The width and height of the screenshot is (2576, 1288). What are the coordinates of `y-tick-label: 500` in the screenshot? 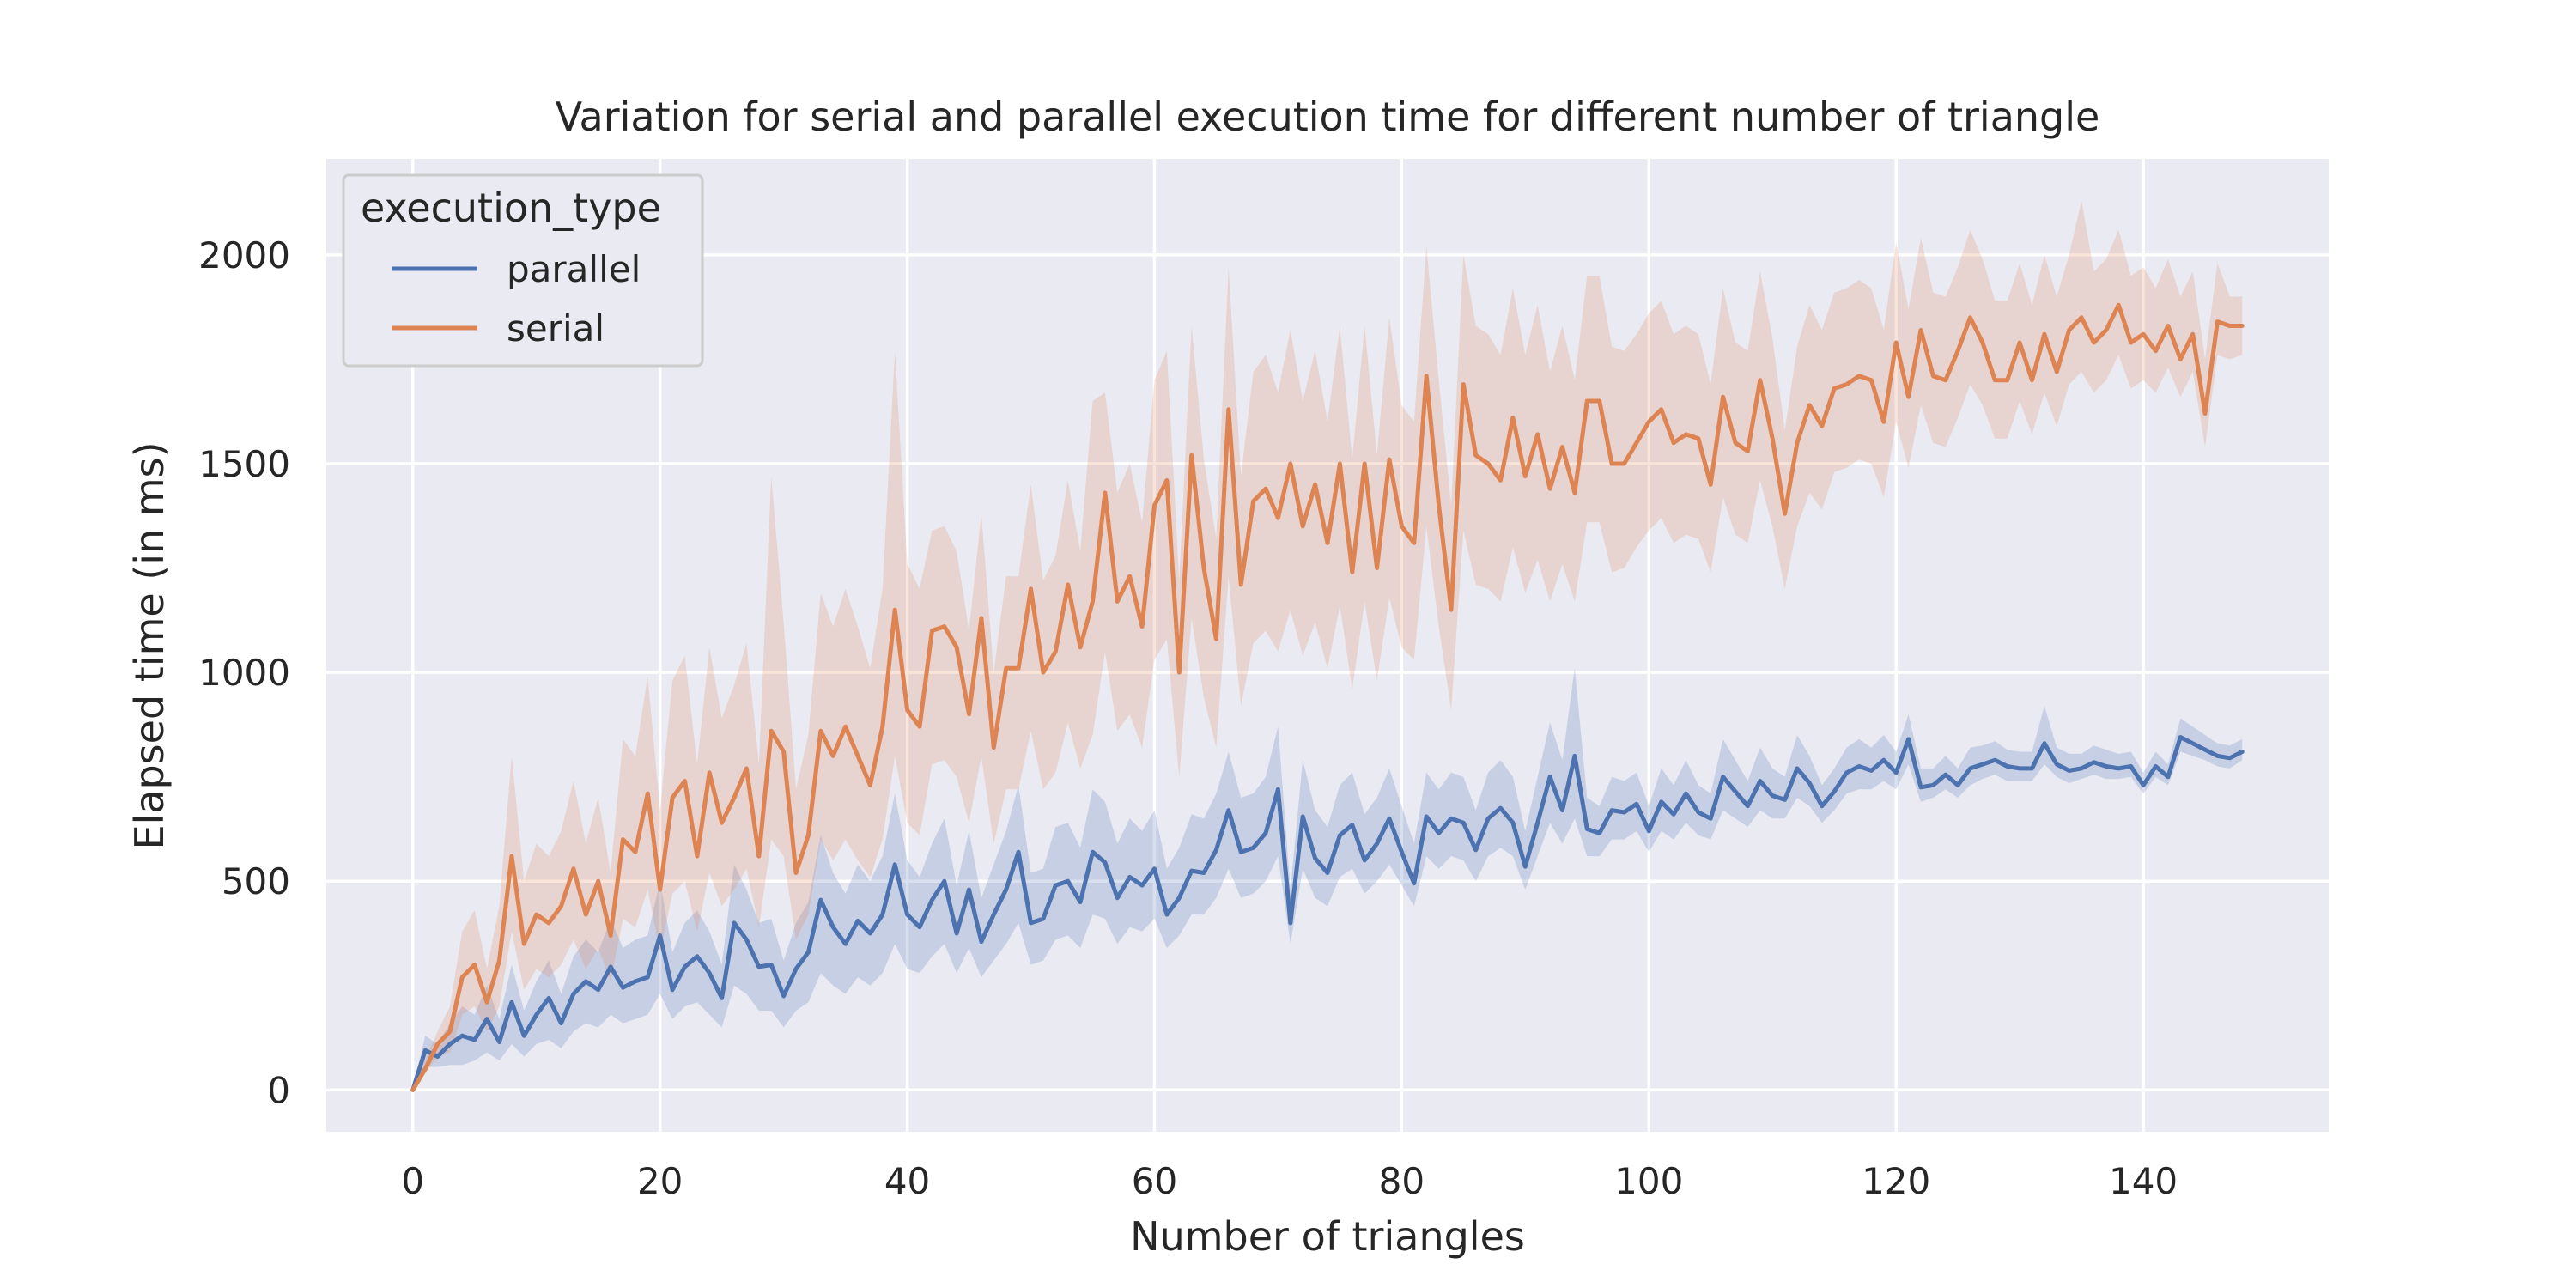 It's located at (256, 881).